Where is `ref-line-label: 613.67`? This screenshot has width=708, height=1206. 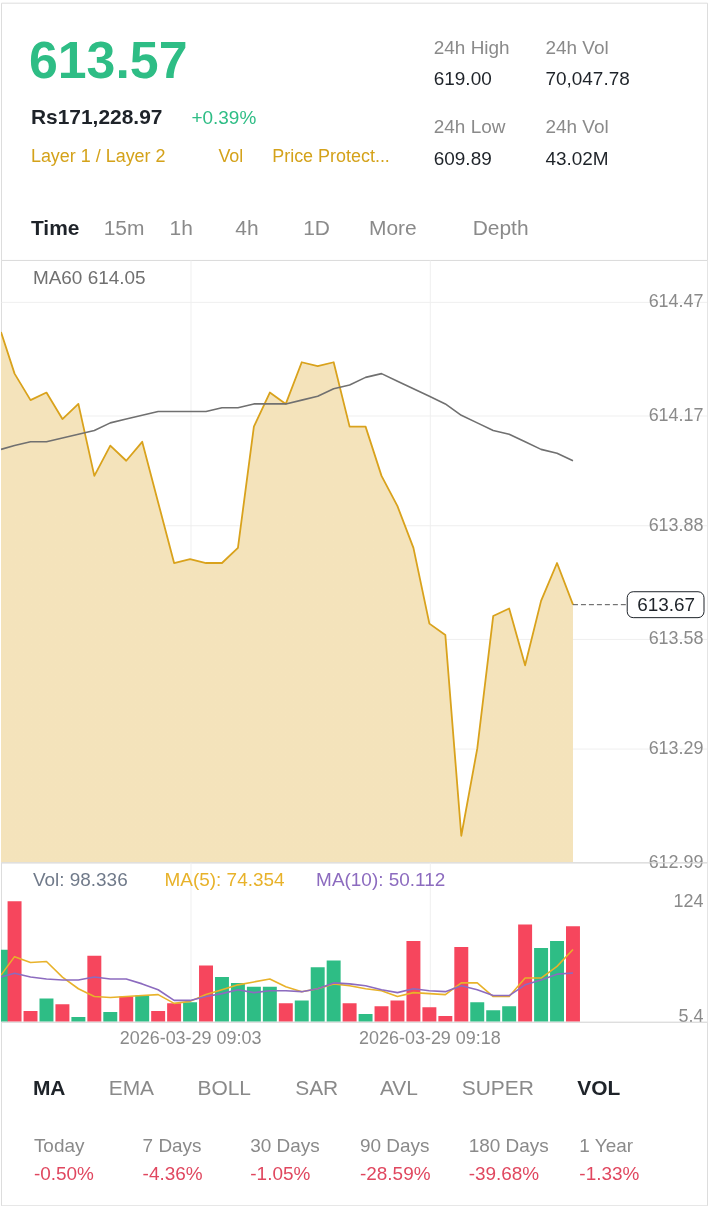
ref-line-label: 613.67 is located at coordinates (666, 604).